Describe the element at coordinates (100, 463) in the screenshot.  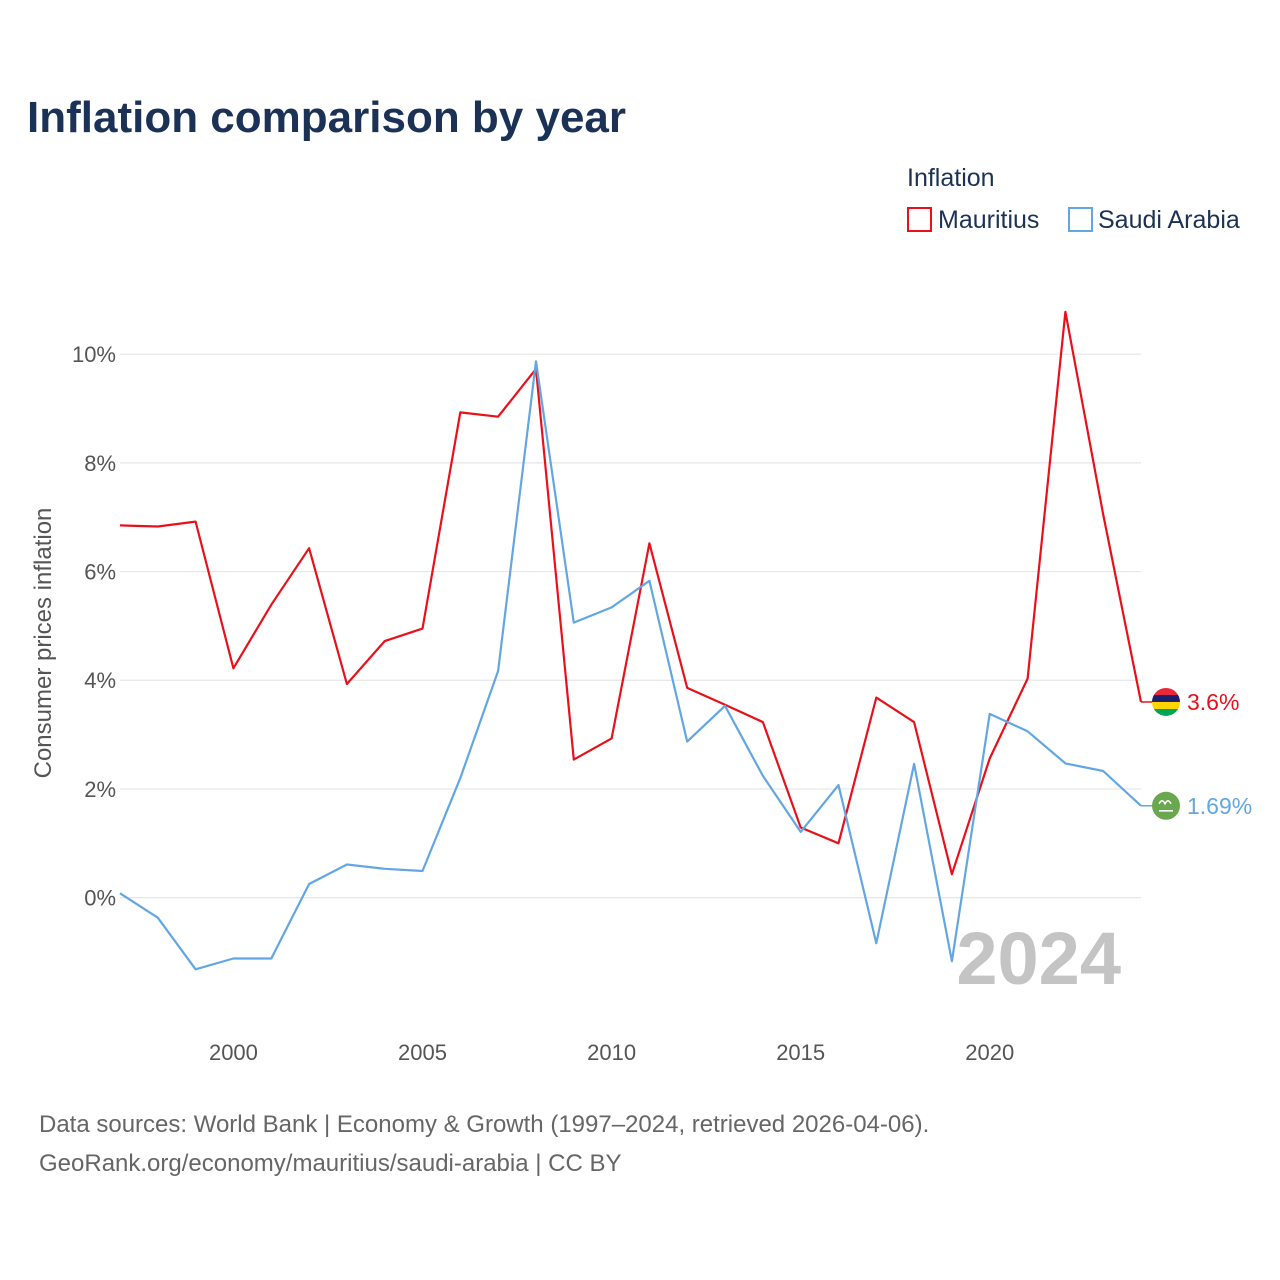
I see `y-tick-label: 8%` at that location.